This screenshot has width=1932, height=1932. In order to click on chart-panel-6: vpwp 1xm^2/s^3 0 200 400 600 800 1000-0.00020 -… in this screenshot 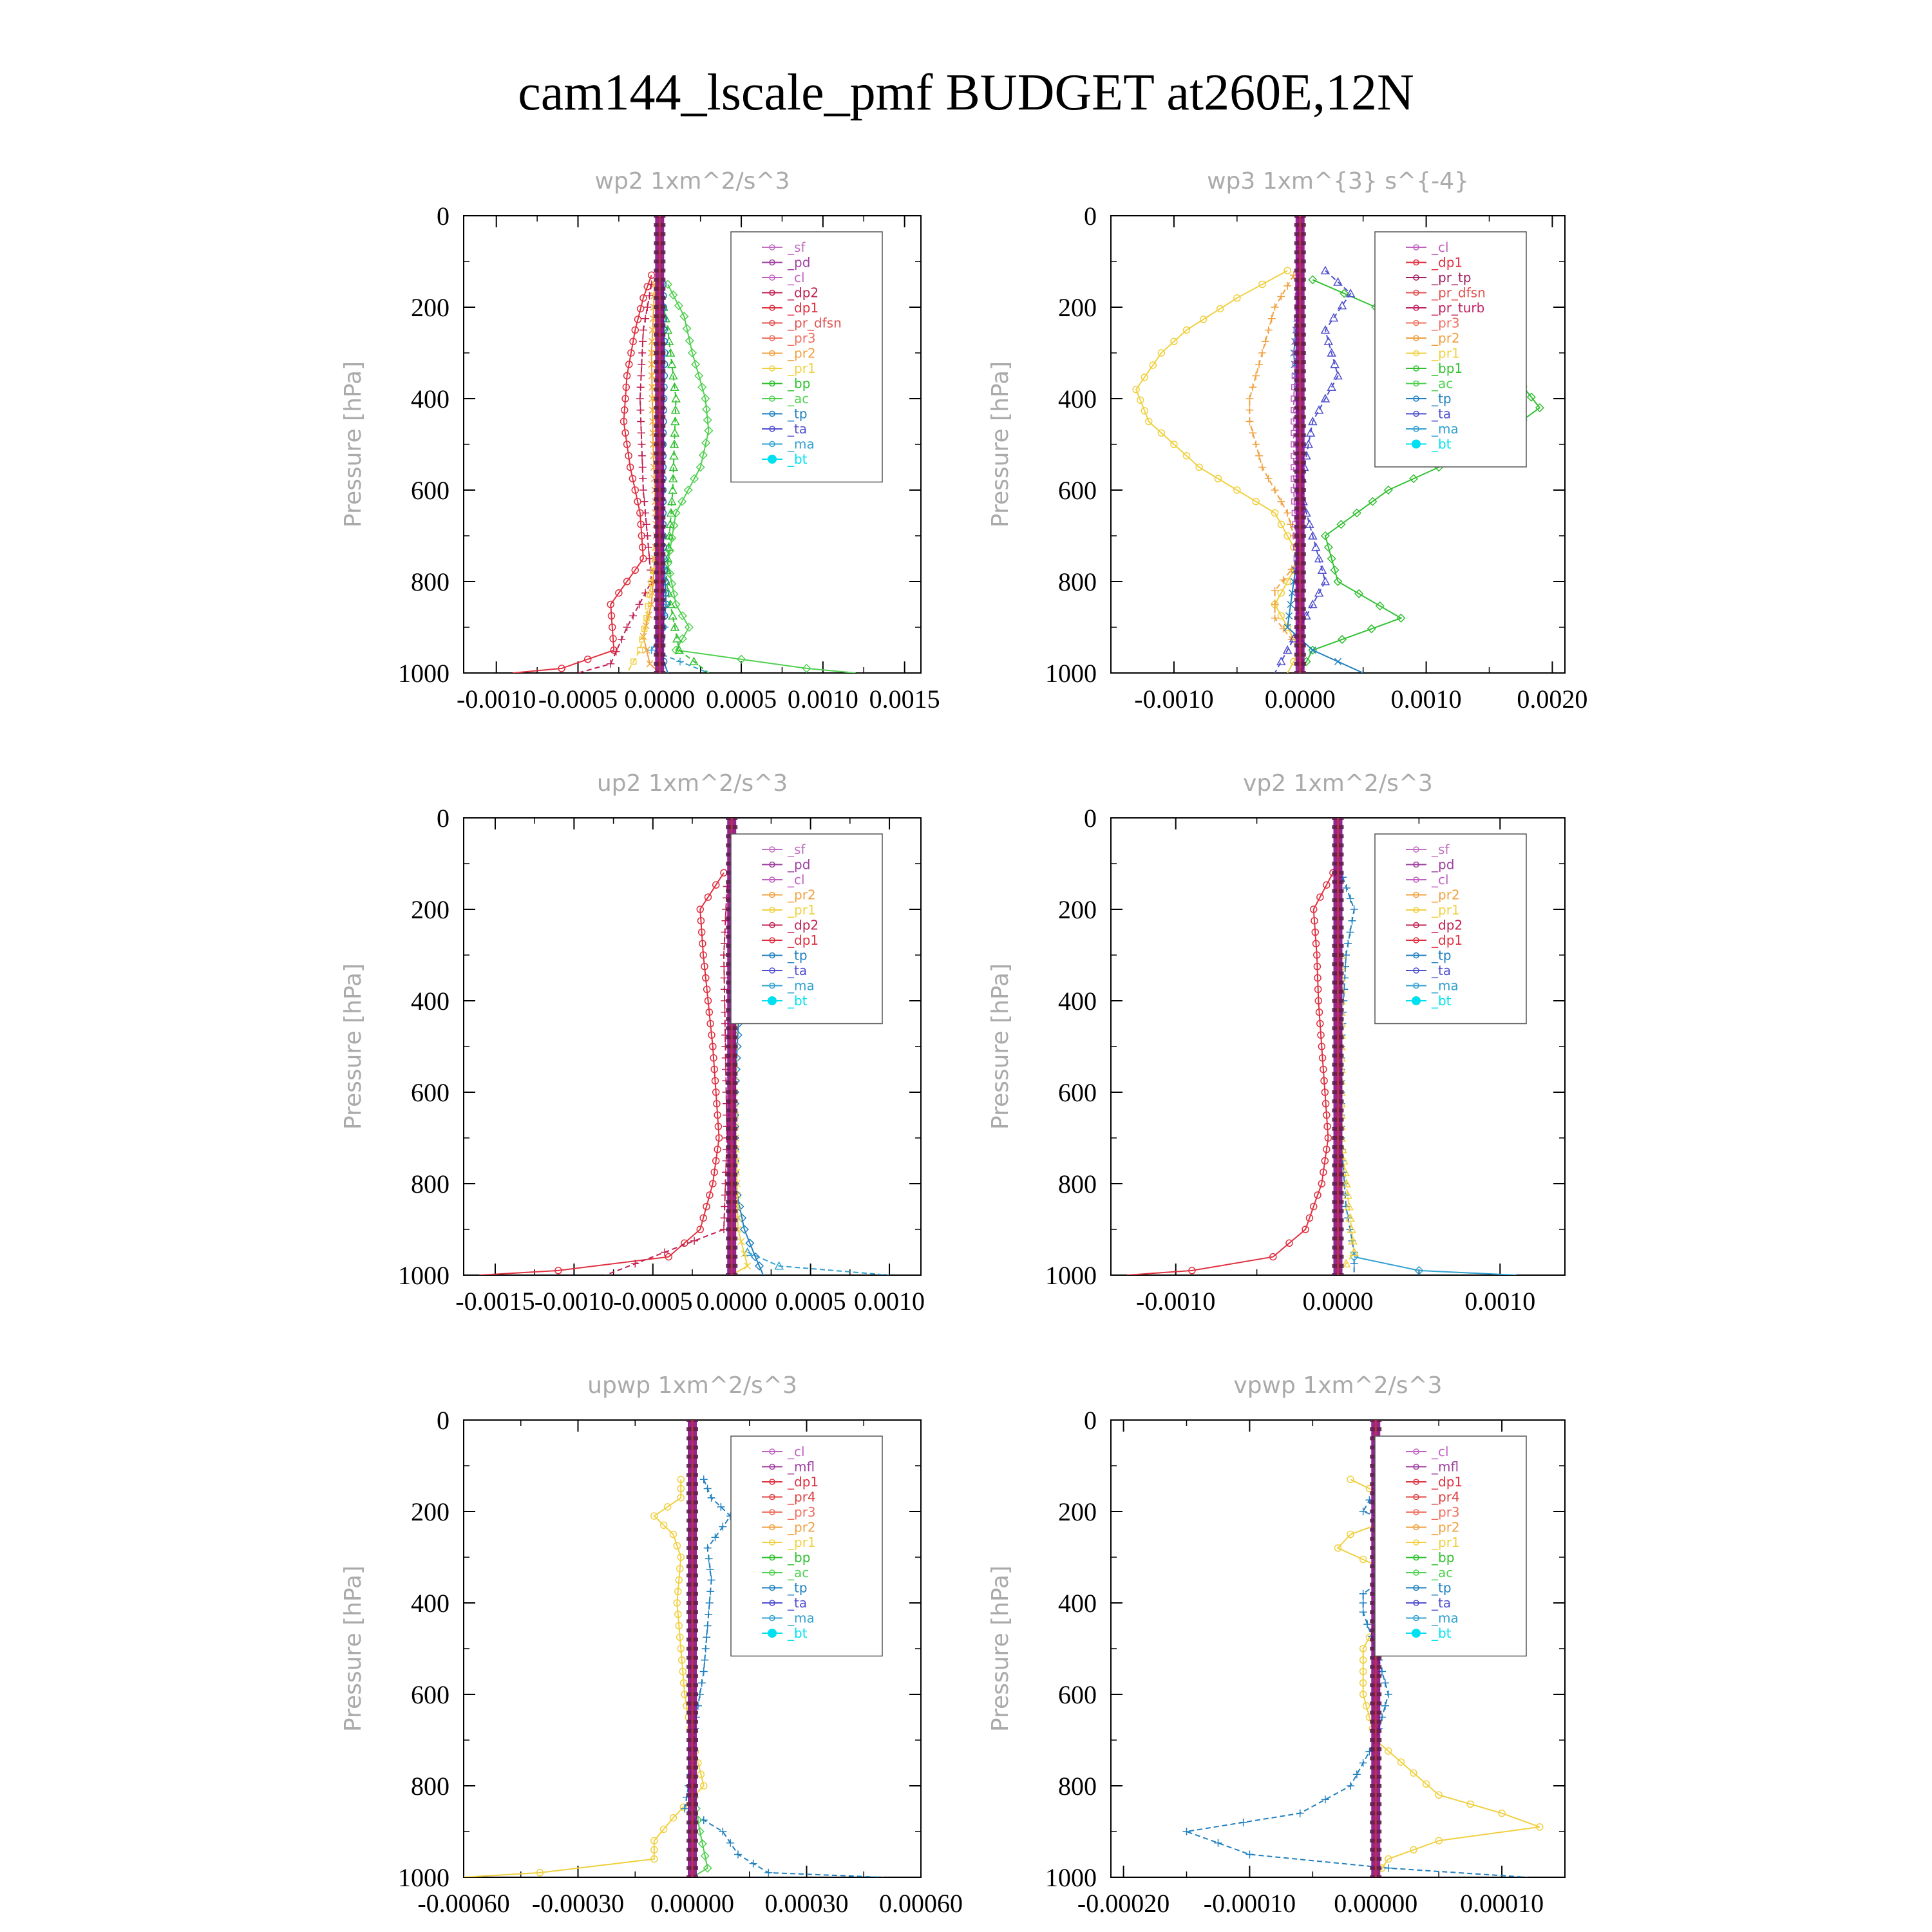, I will do `click(1276, 1645)`.